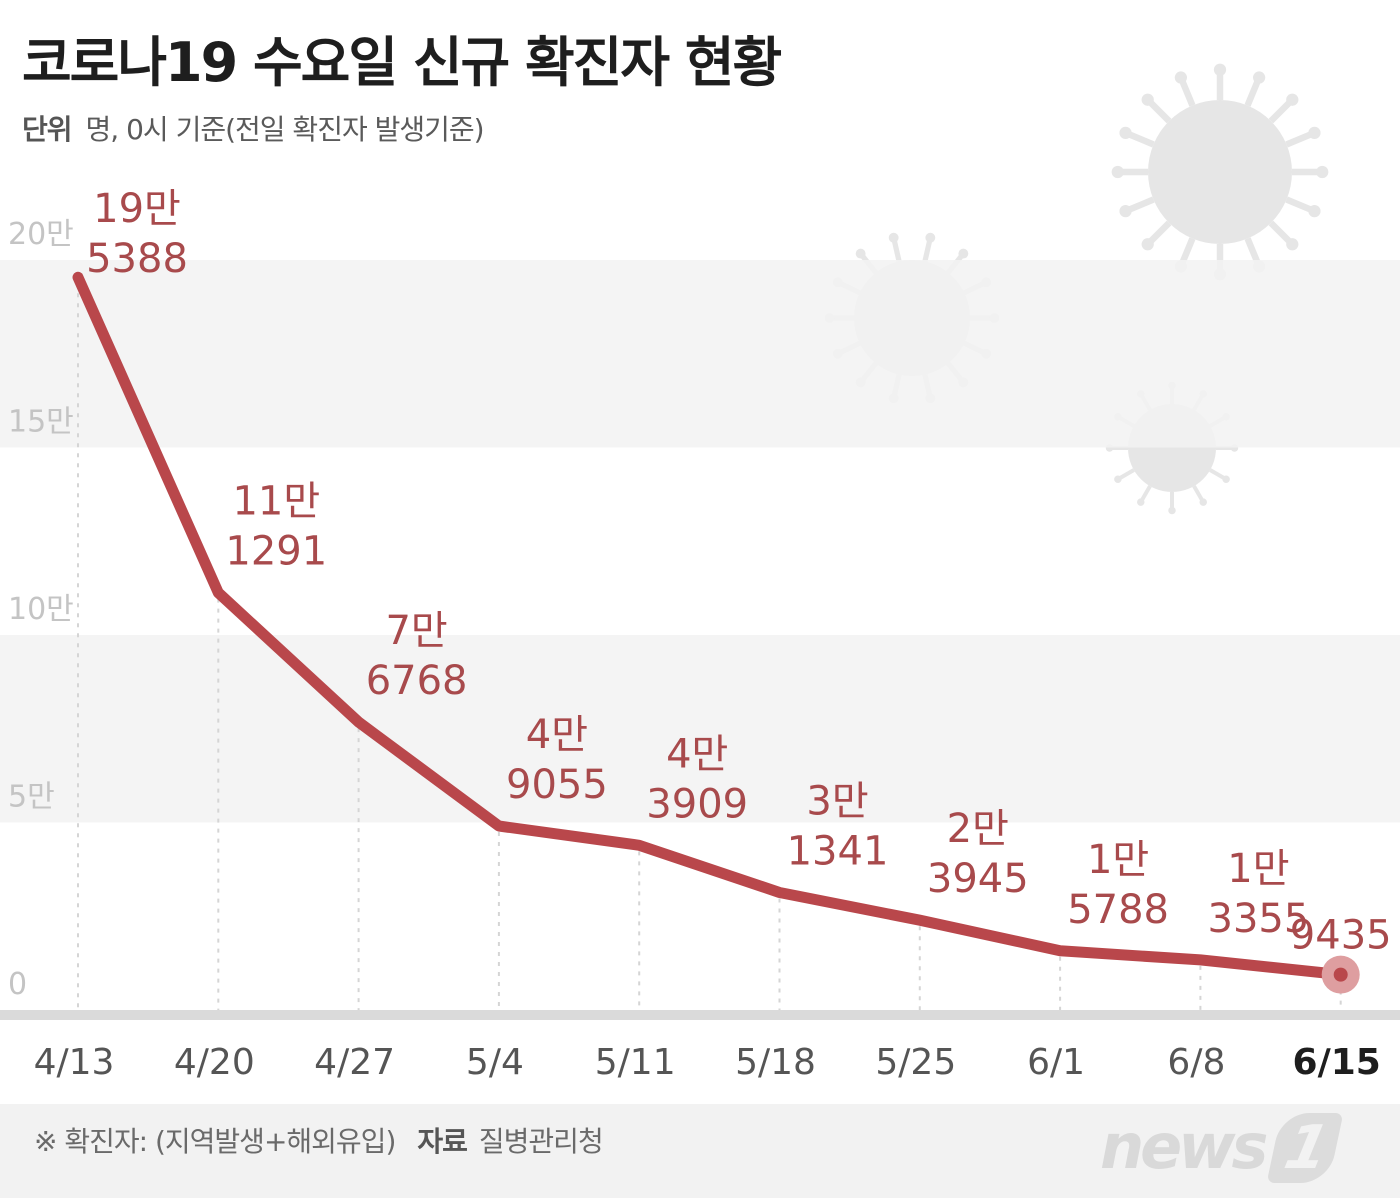 The height and width of the screenshot is (1198, 1400). Describe the element at coordinates (635, 1062) in the screenshot. I see `x-tick-label: 5/11` at that location.